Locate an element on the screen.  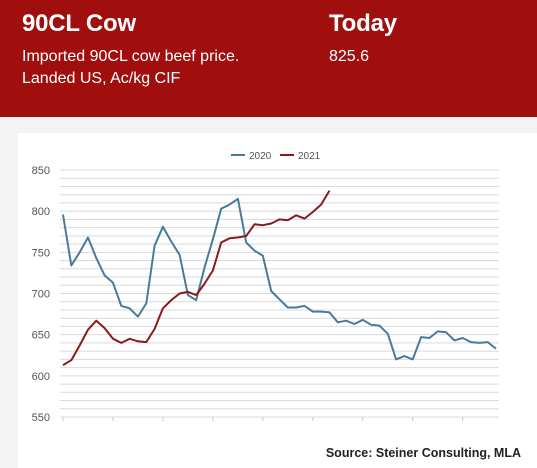
subtitle-line-2: Landed US, Ac/kg CIF is located at coordinates (101, 78).